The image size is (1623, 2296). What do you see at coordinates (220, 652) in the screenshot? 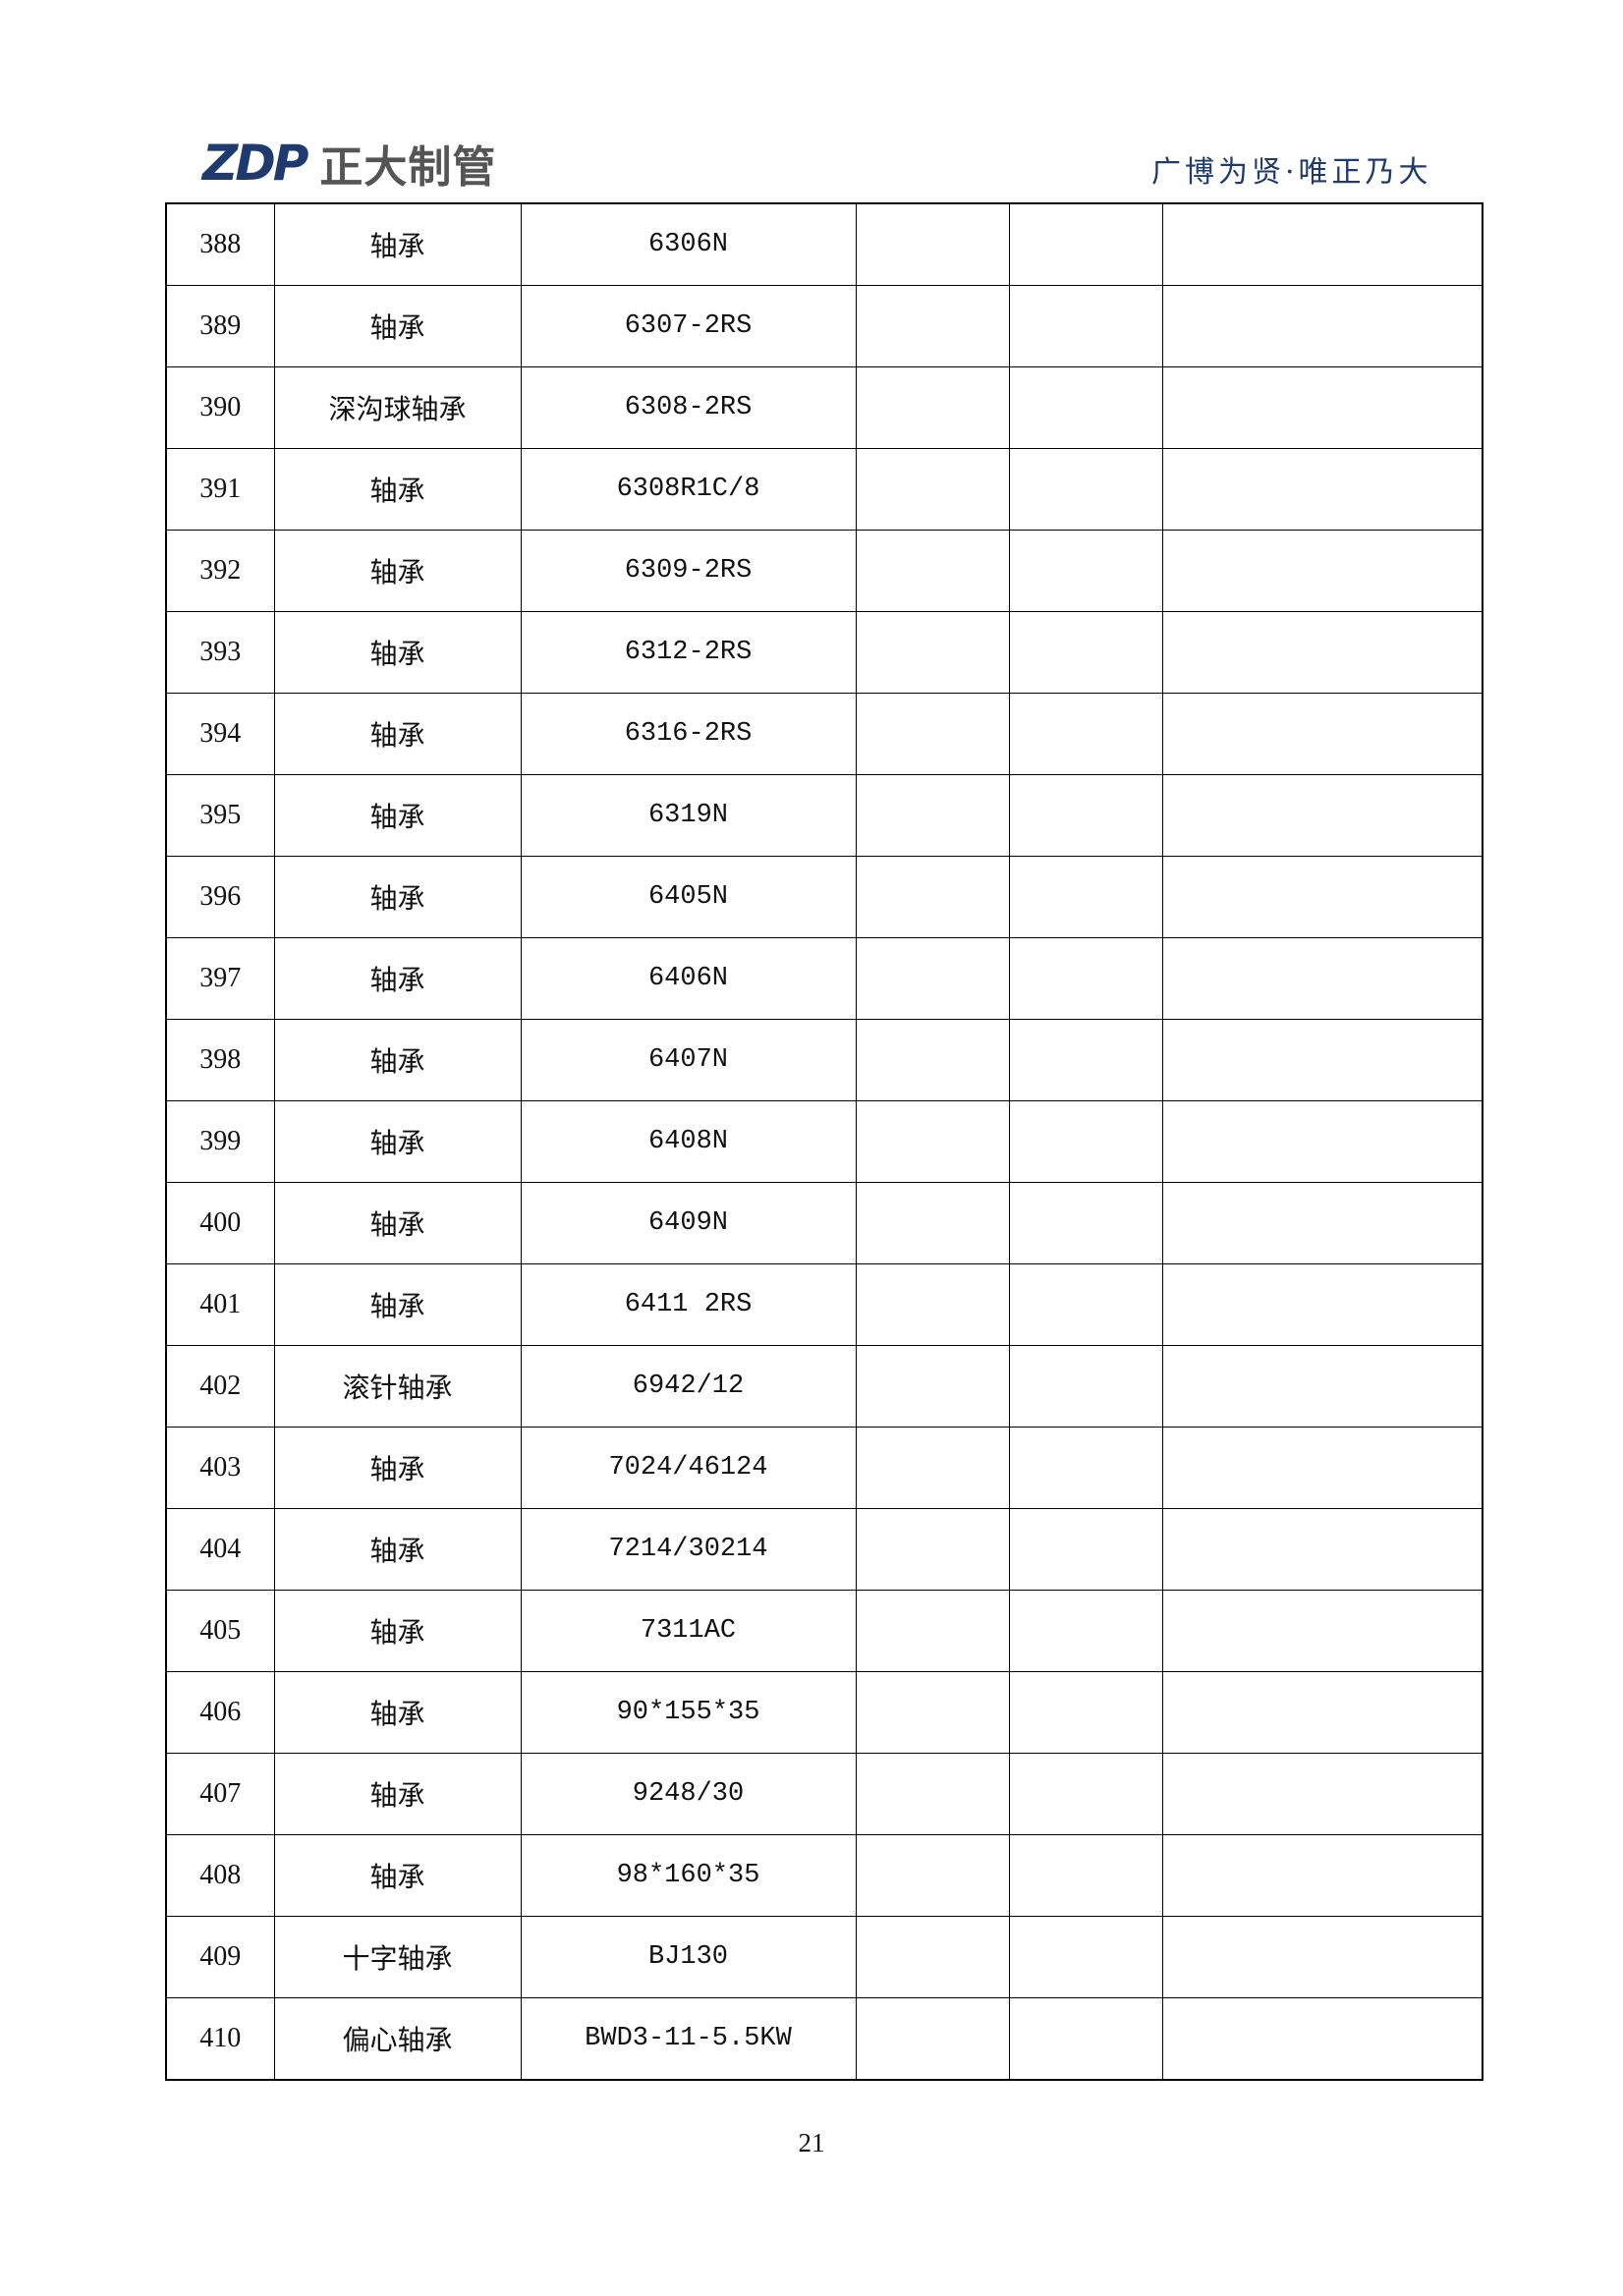
I see `row-number: 393` at bounding box center [220, 652].